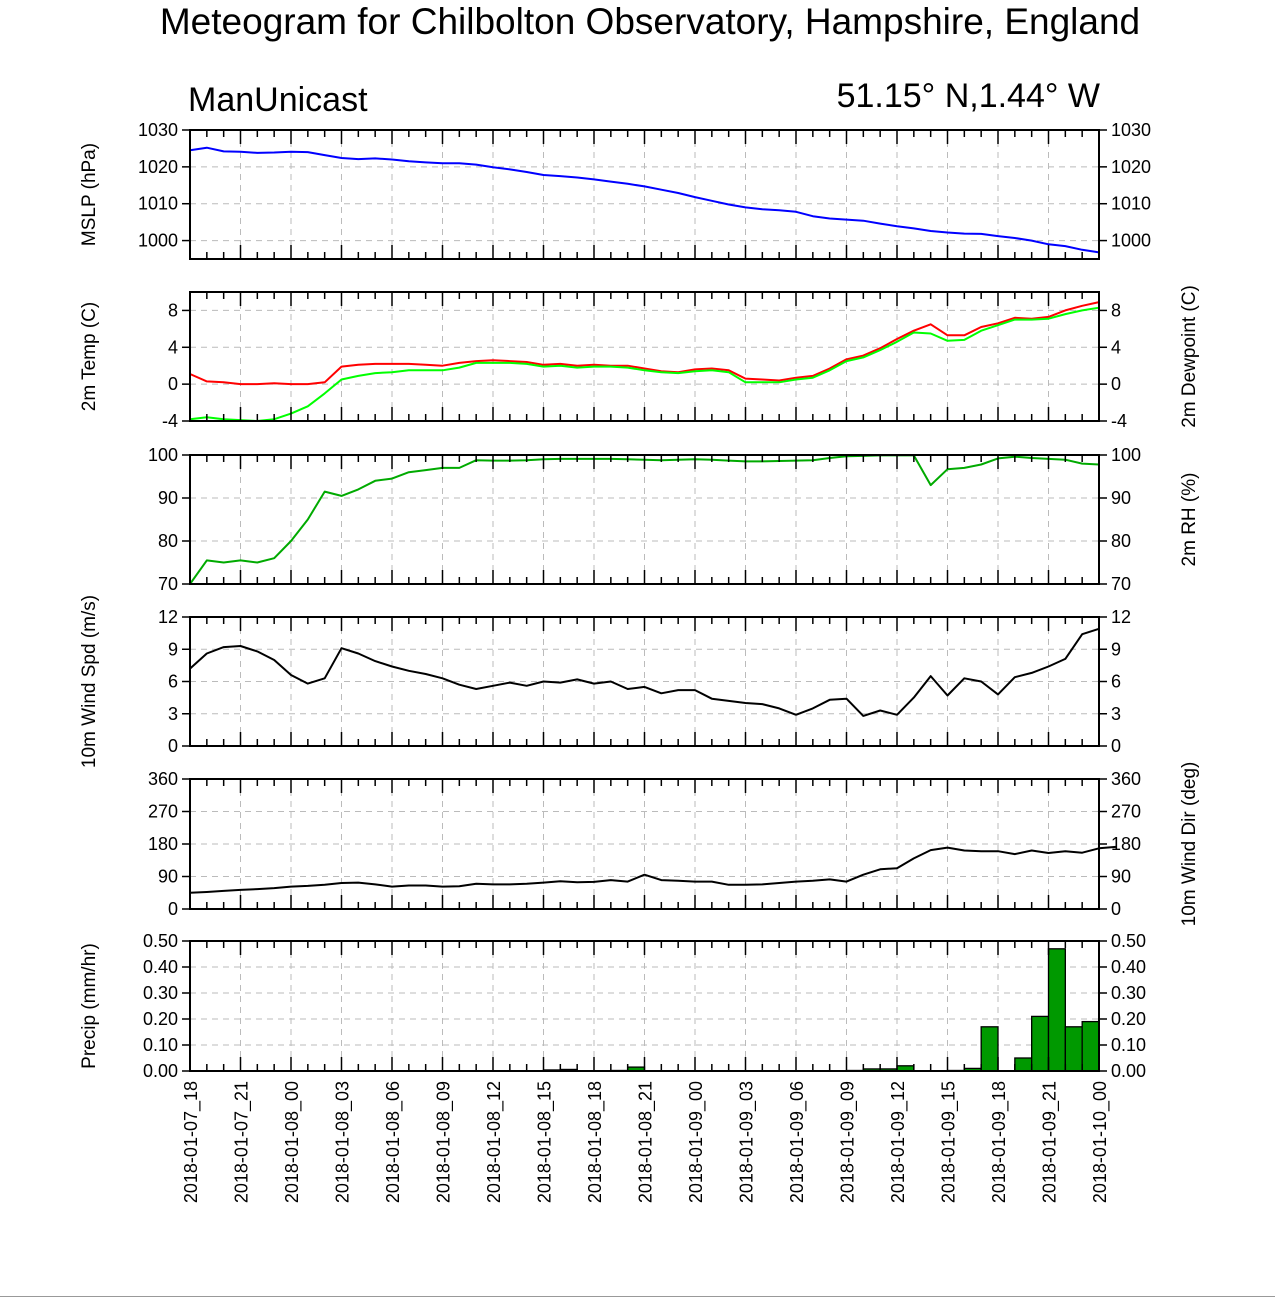 The height and width of the screenshot is (1299, 1275). I want to click on temp-ytick-label-left: 4, so click(173, 347).